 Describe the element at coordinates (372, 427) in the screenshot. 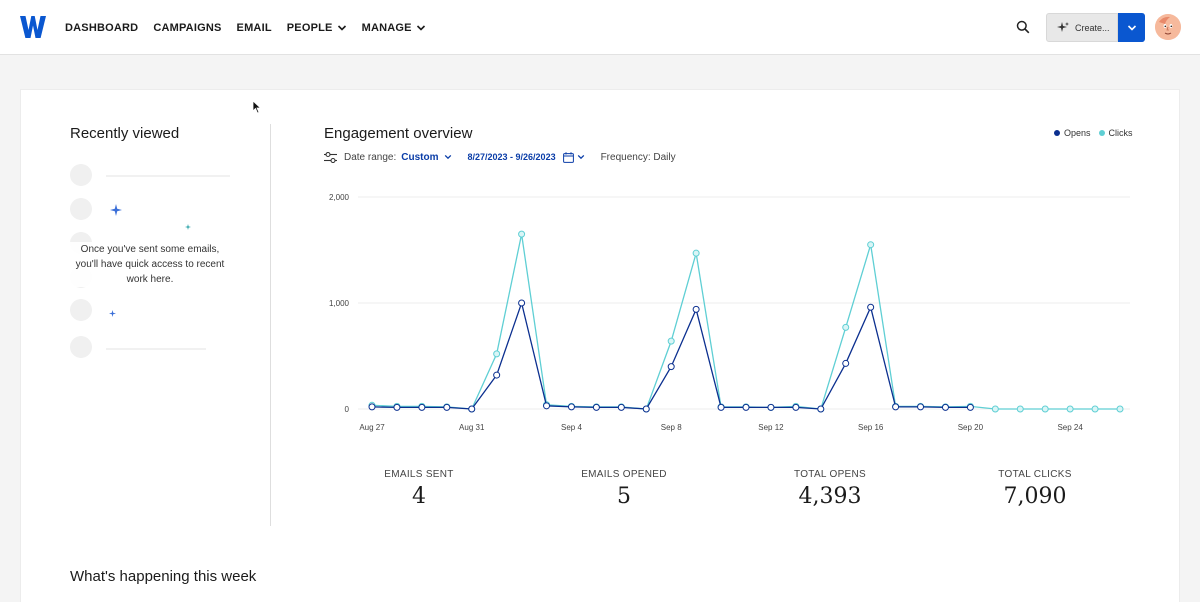

I see `x-tick-label: Aug 27` at that location.